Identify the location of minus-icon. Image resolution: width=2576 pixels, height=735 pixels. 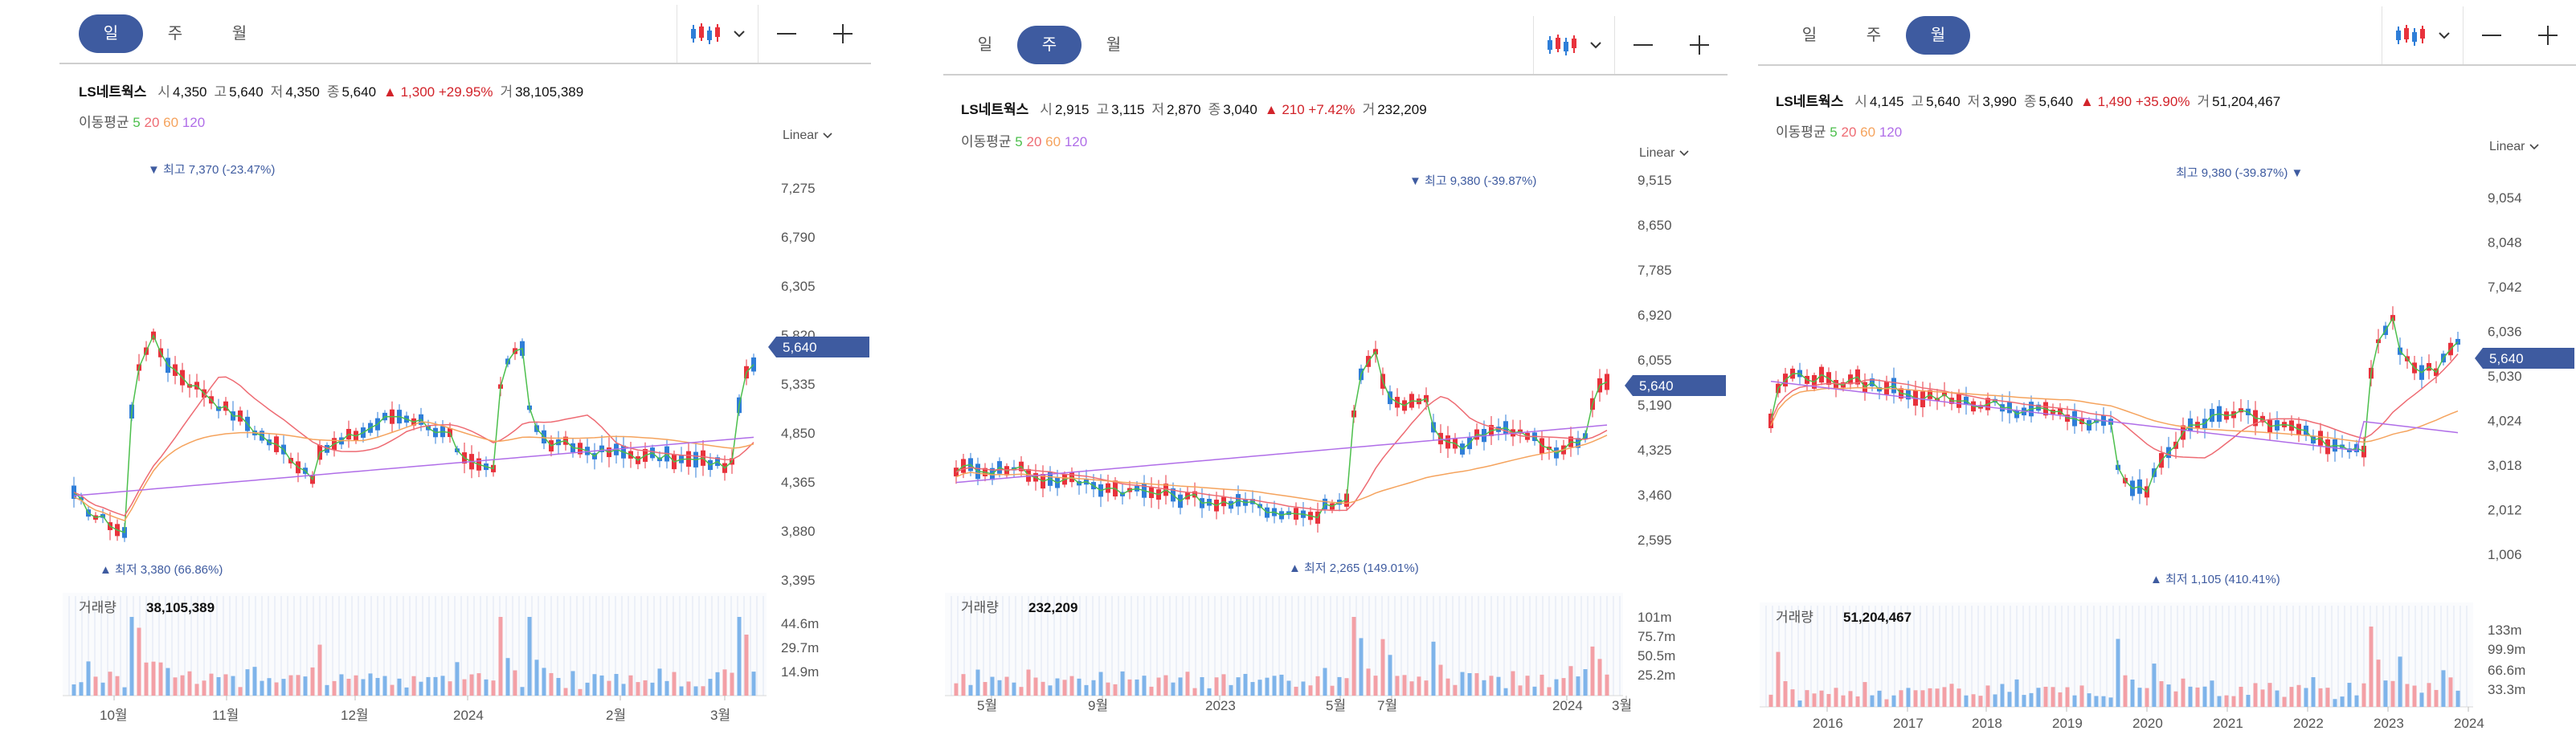
(1643, 45).